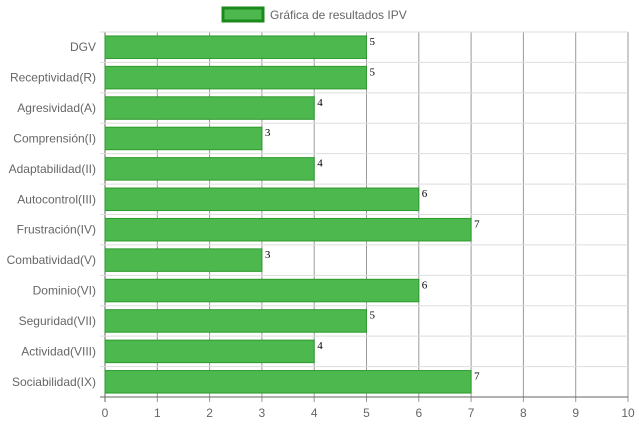  What do you see at coordinates (209, 413) in the screenshot?
I see `x-tick-label: 2` at bounding box center [209, 413].